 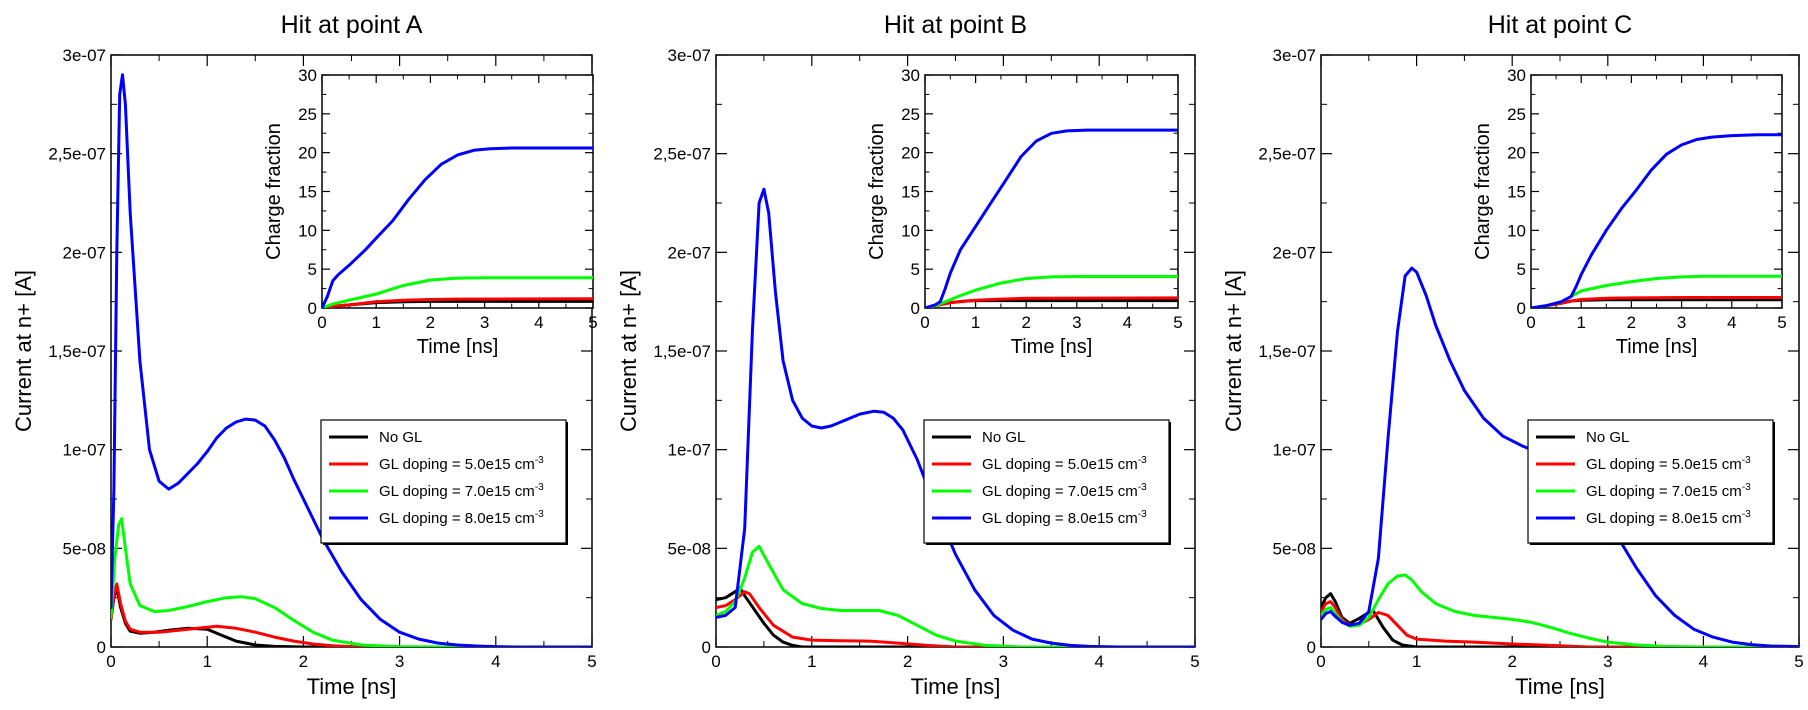 What do you see at coordinates (1681, 322) in the screenshot?
I see `inset-axis-x-tick-label: 3` at bounding box center [1681, 322].